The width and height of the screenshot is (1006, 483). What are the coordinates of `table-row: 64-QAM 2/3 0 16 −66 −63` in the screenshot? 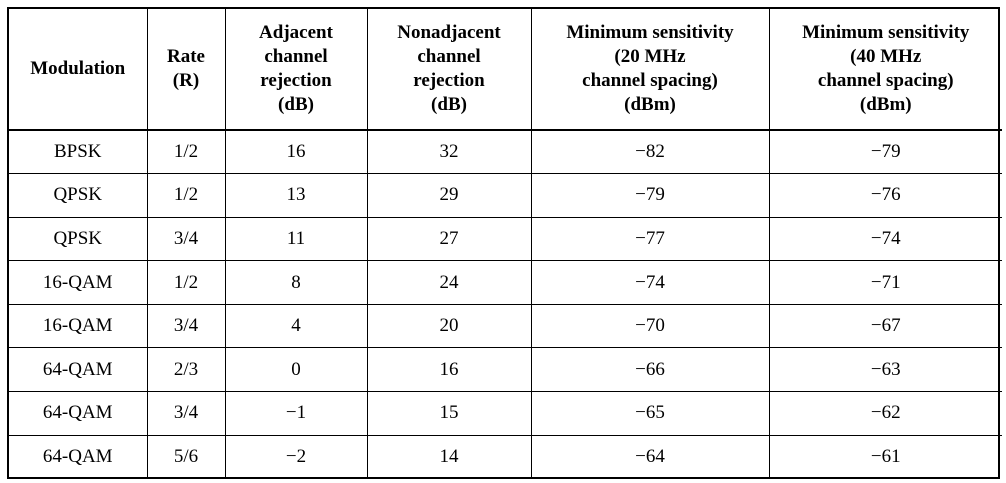 It's located at (505, 370).